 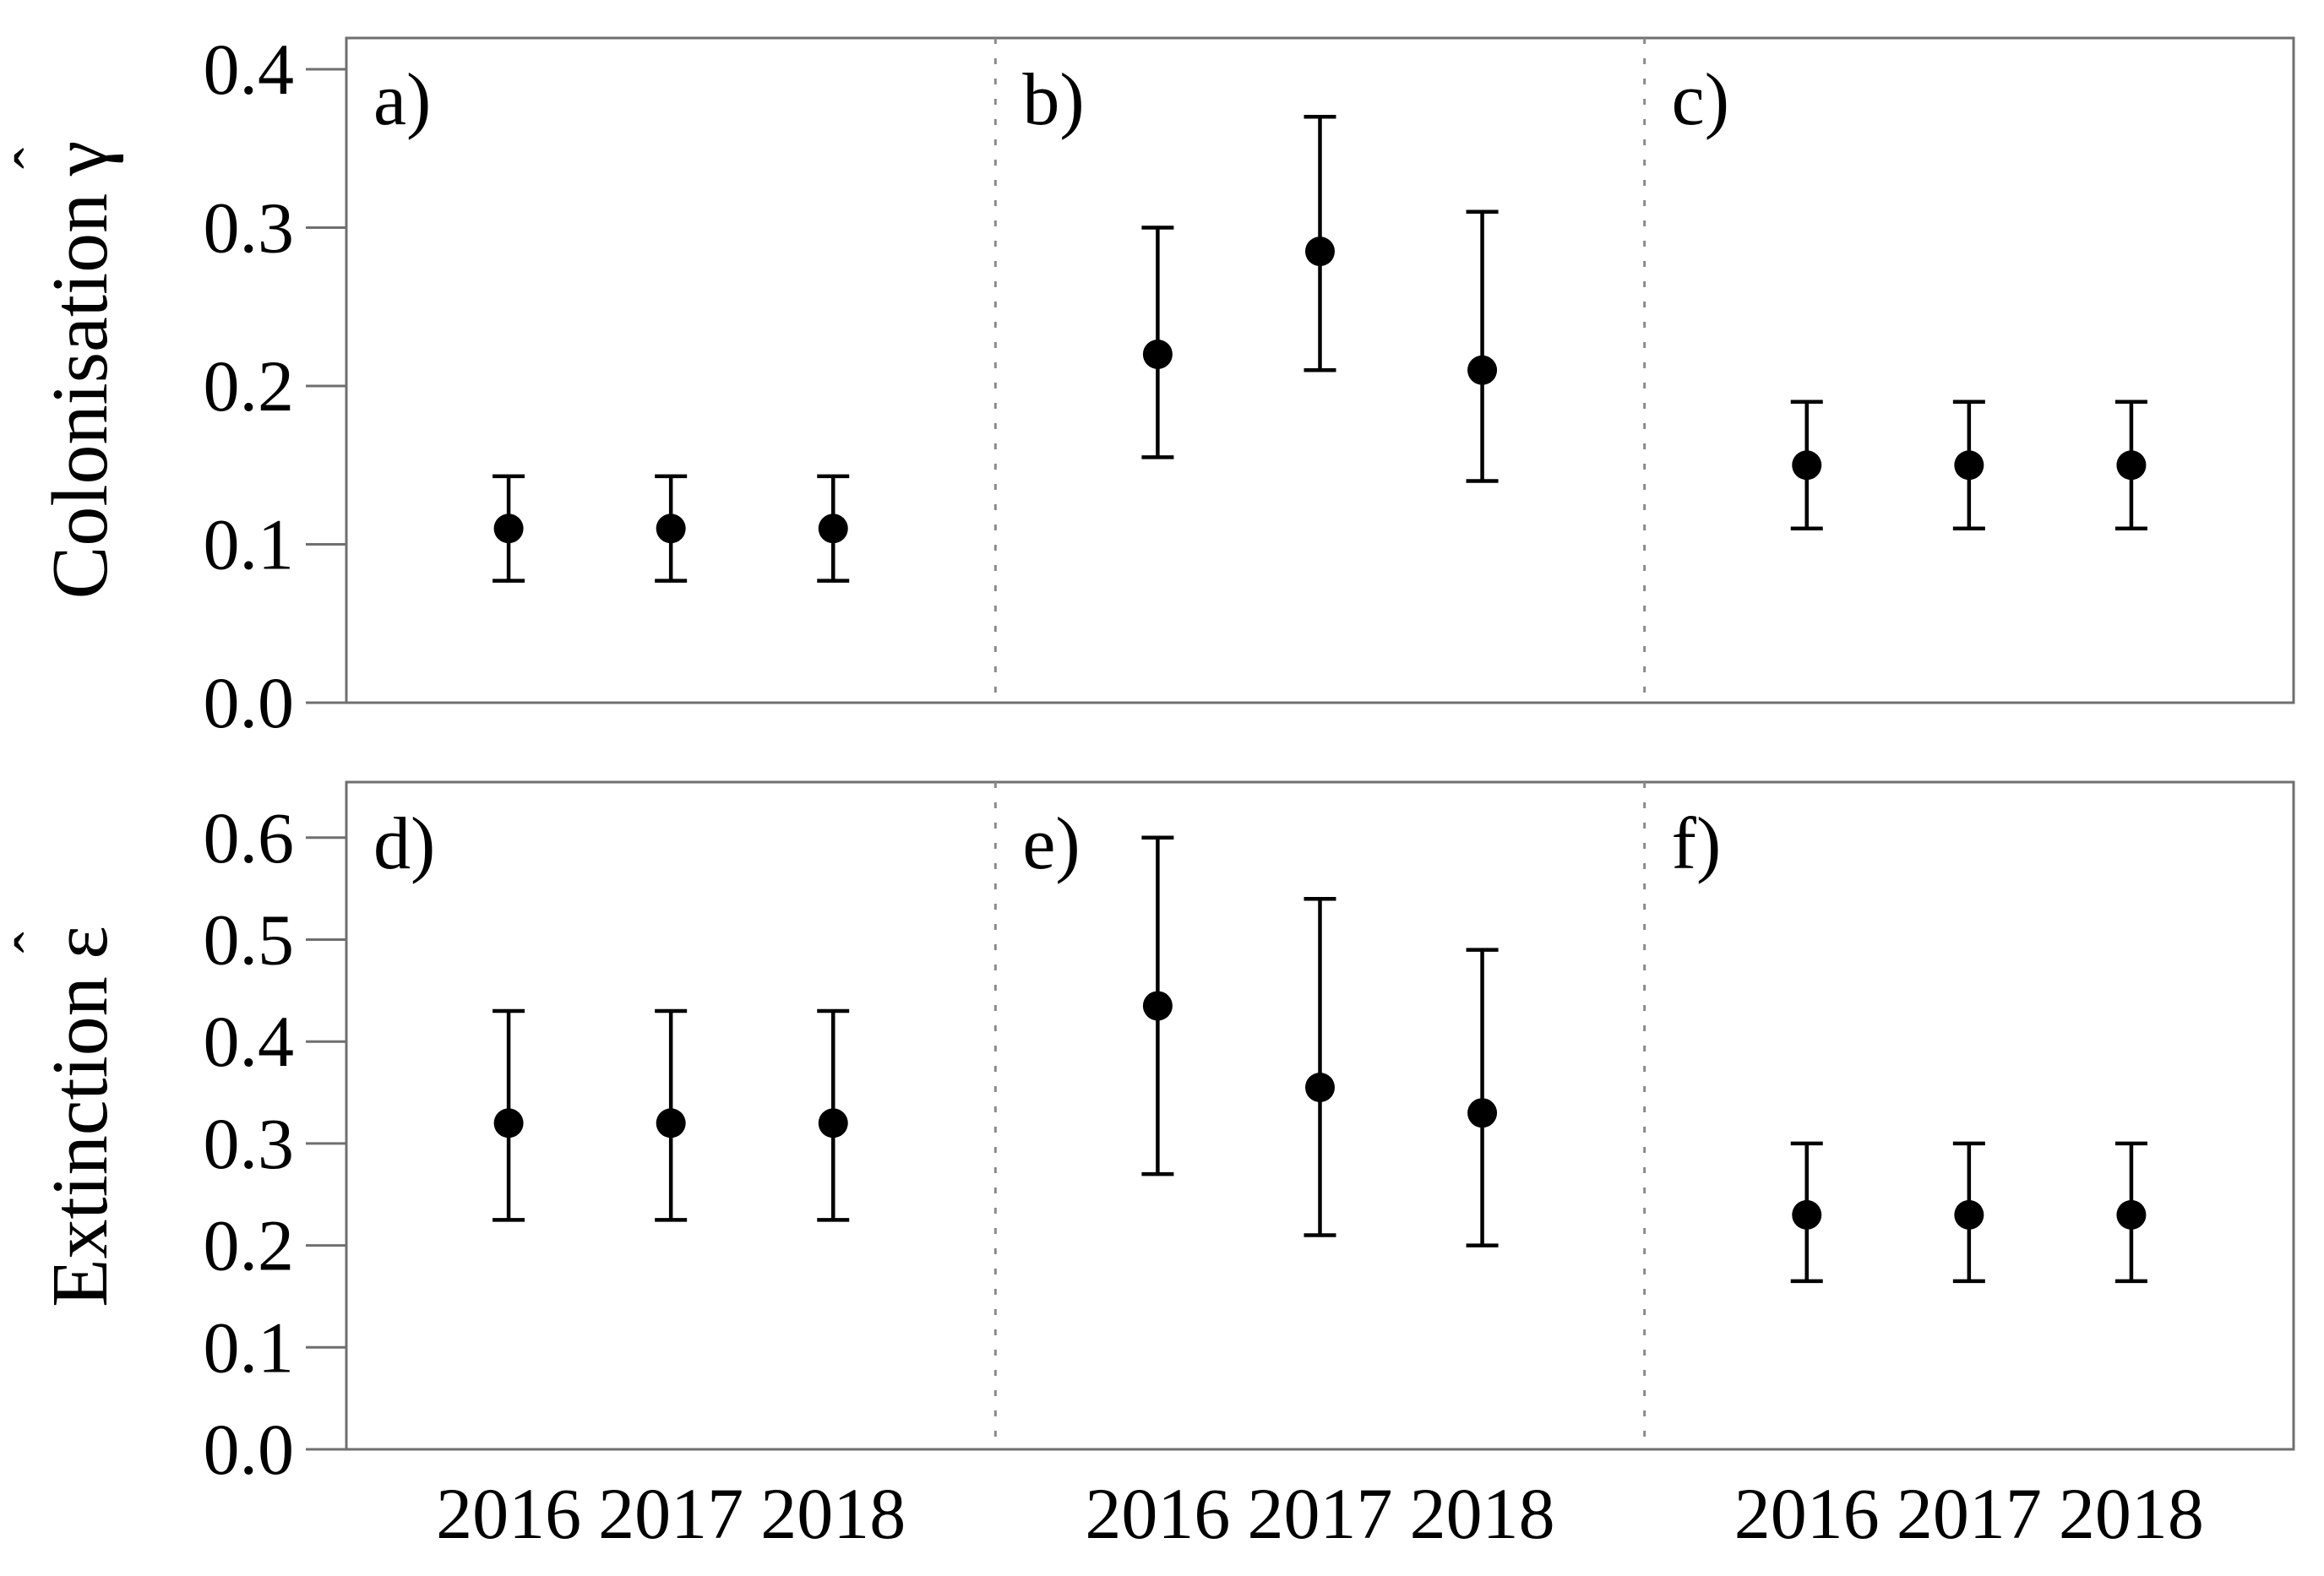 What do you see at coordinates (1909, 294) in the screenshot?
I see `panel-c: c)` at bounding box center [1909, 294].